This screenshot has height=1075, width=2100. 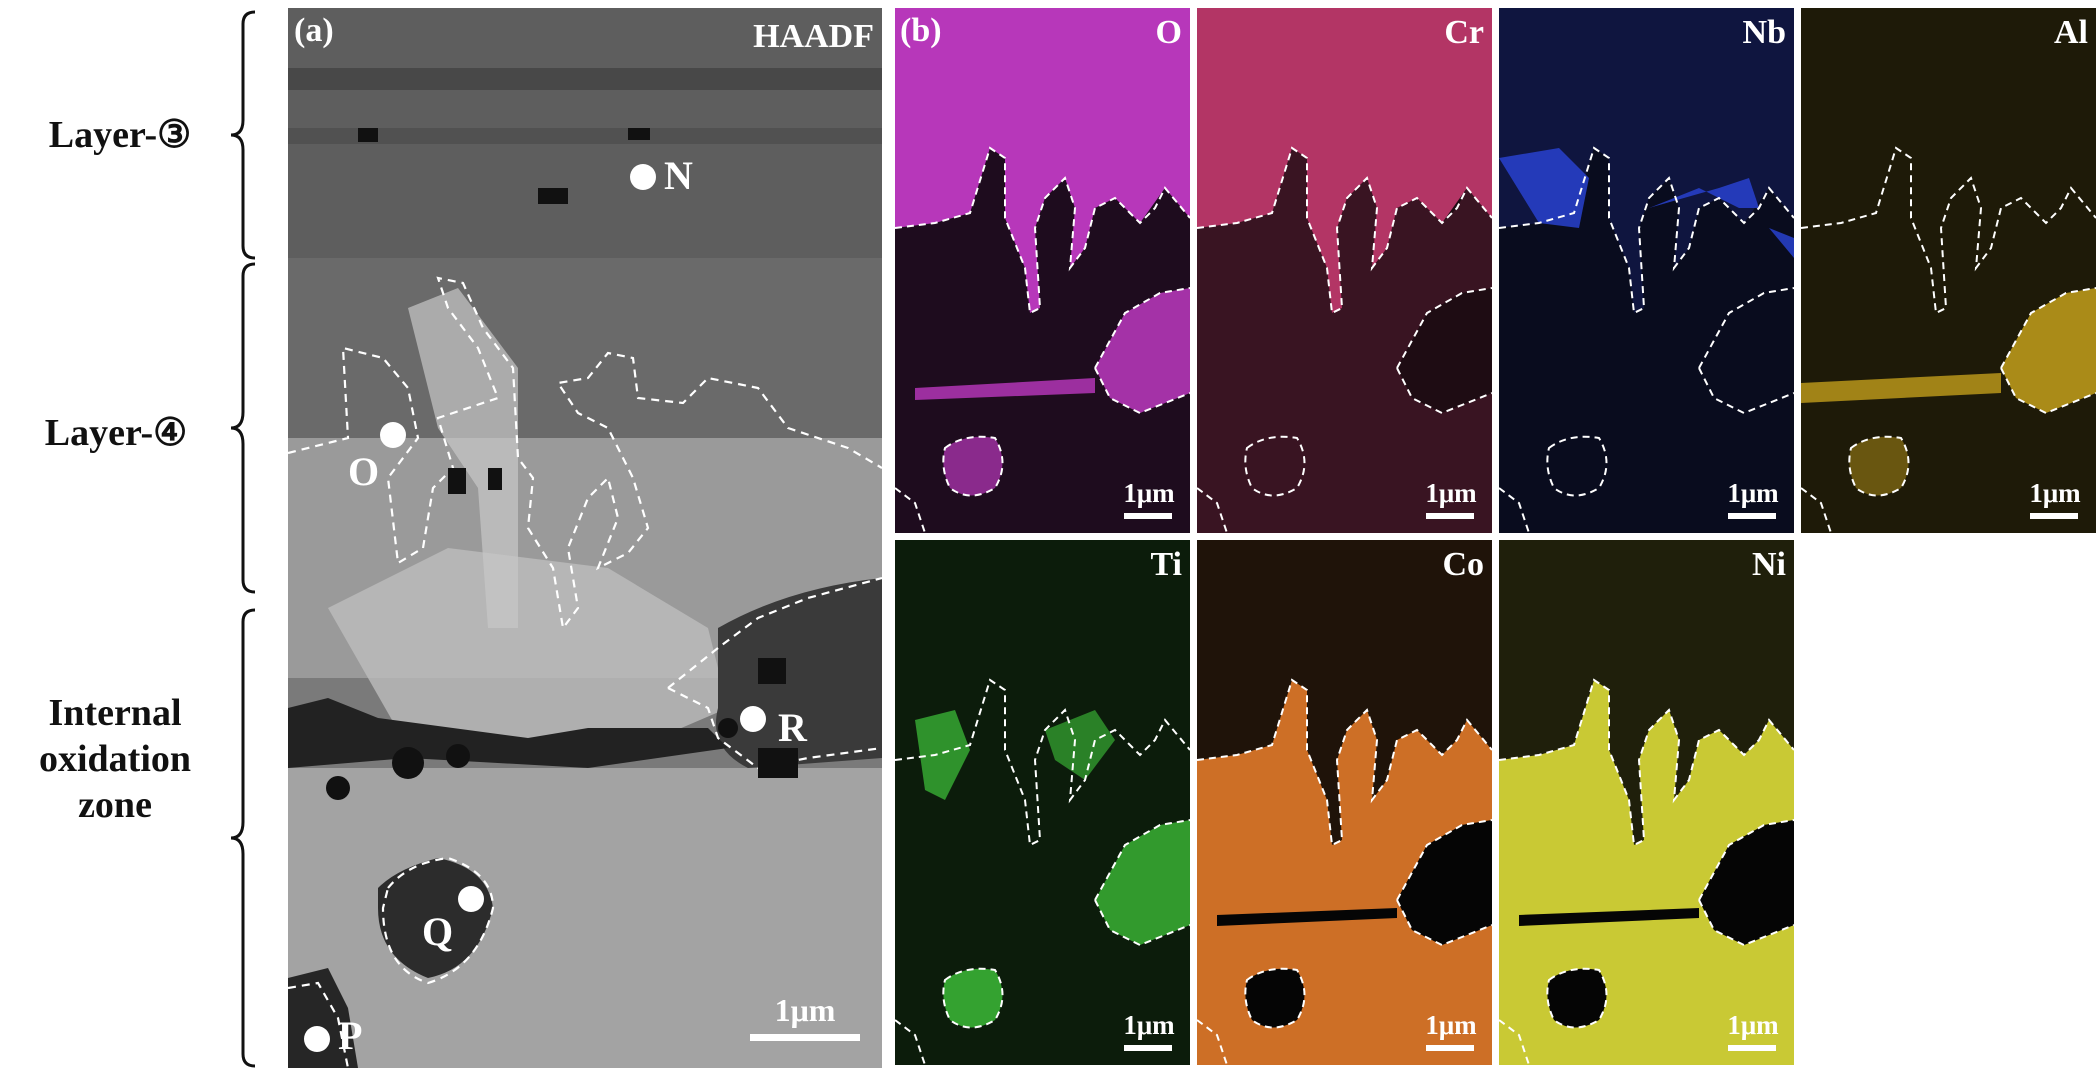 I want to click on point-label-q: Q, so click(x=438, y=931).